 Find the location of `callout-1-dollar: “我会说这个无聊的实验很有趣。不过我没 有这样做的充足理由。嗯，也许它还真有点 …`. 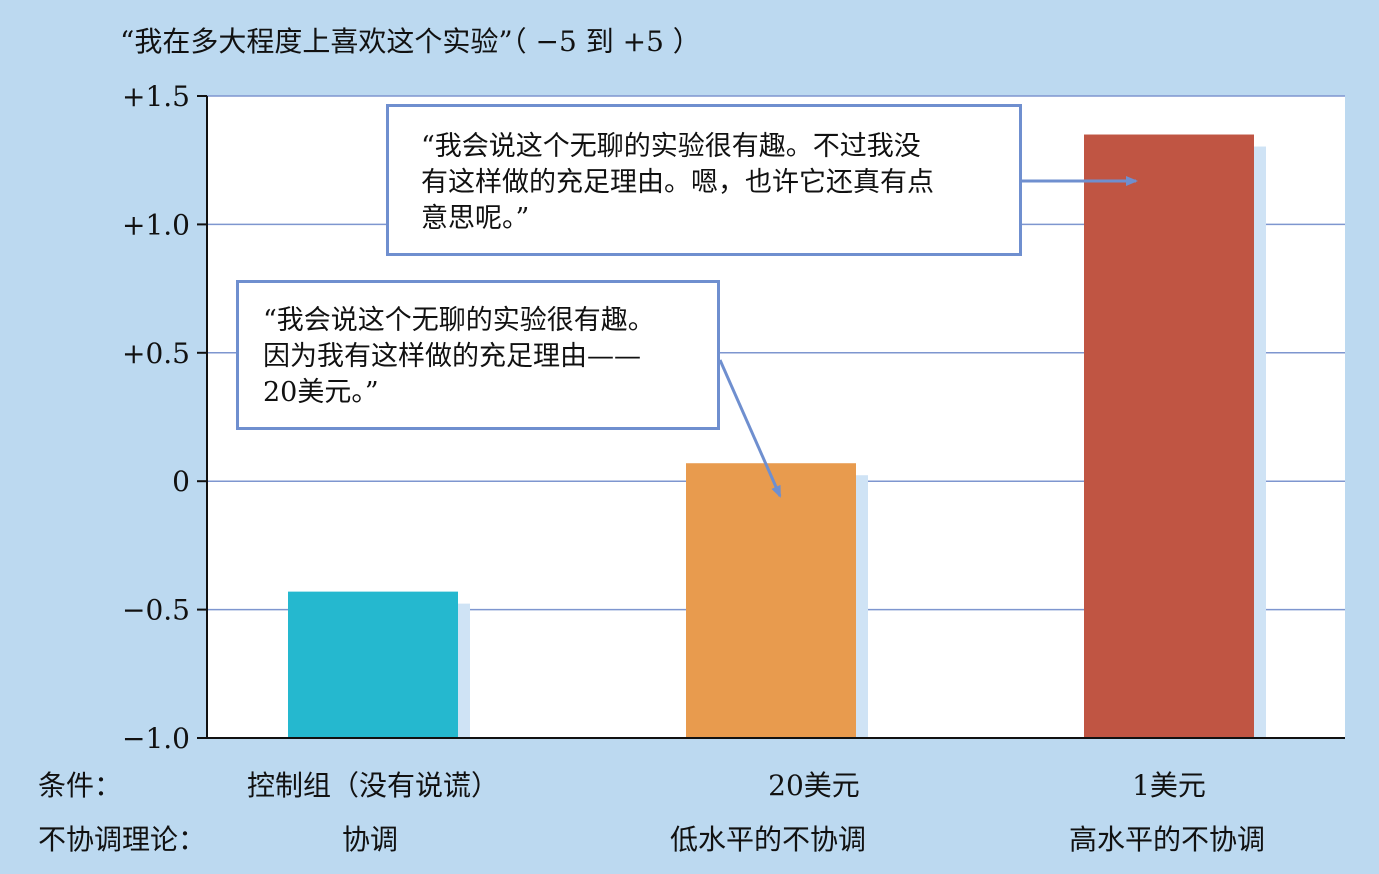

callout-1-dollar: “我会说这个无聊的实验很有趣。不过我没 有这样做的充足理由。嗯，也许它还真有点 … is located at coordinates (704, 180).